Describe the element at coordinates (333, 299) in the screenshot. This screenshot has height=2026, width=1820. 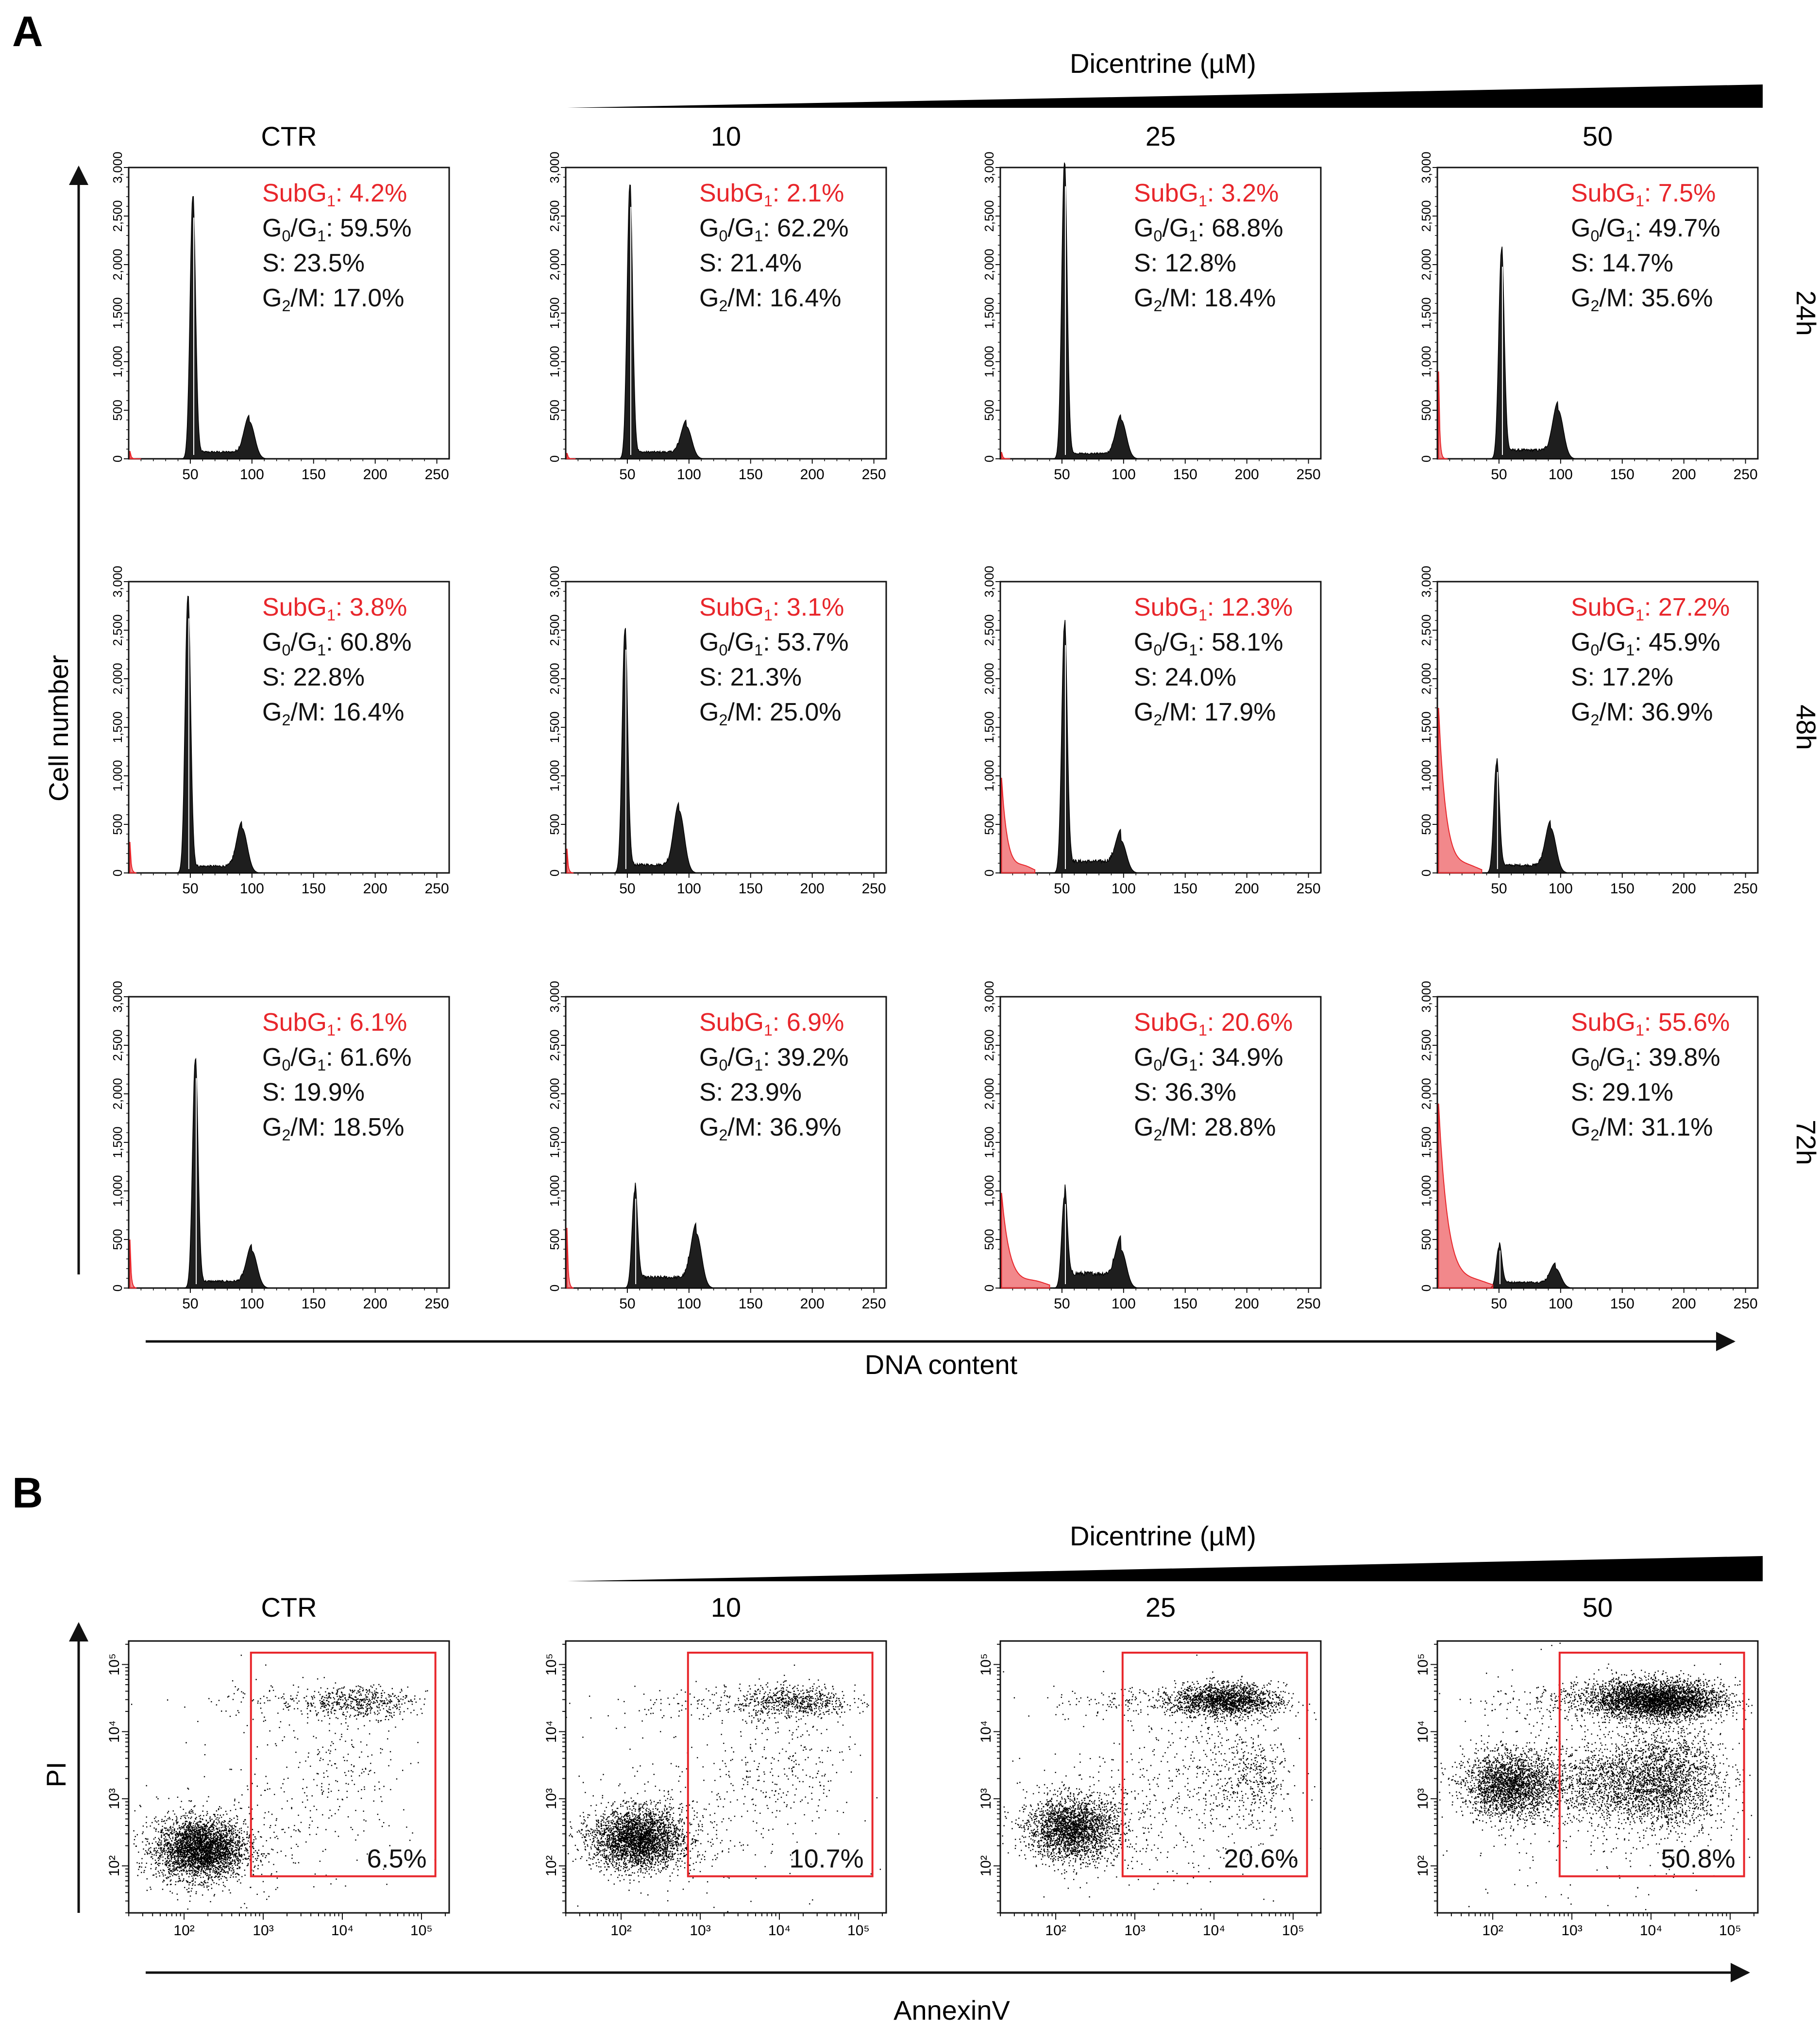
I see `g2m-label: G2/M: 17.0%` at that location.